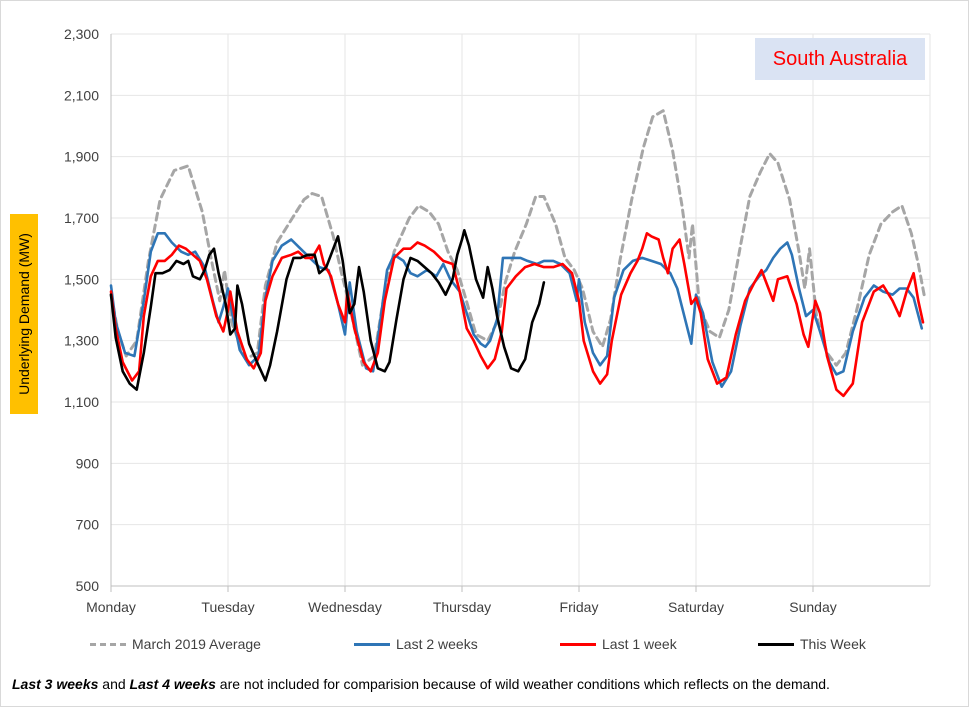  I want to click on y-tick-label: 1,100, so click(81, 402).